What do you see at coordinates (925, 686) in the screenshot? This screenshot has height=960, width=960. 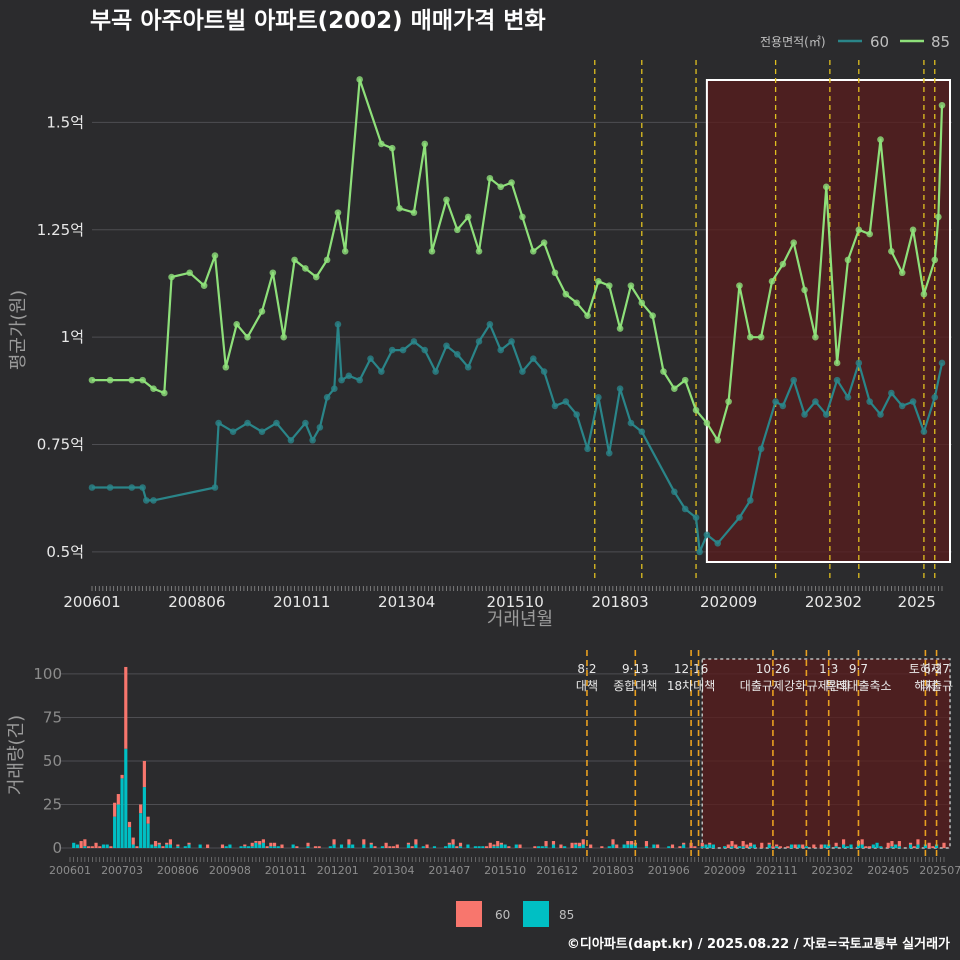 I see `policy-label: 해지` at bounding box center [925, 686].